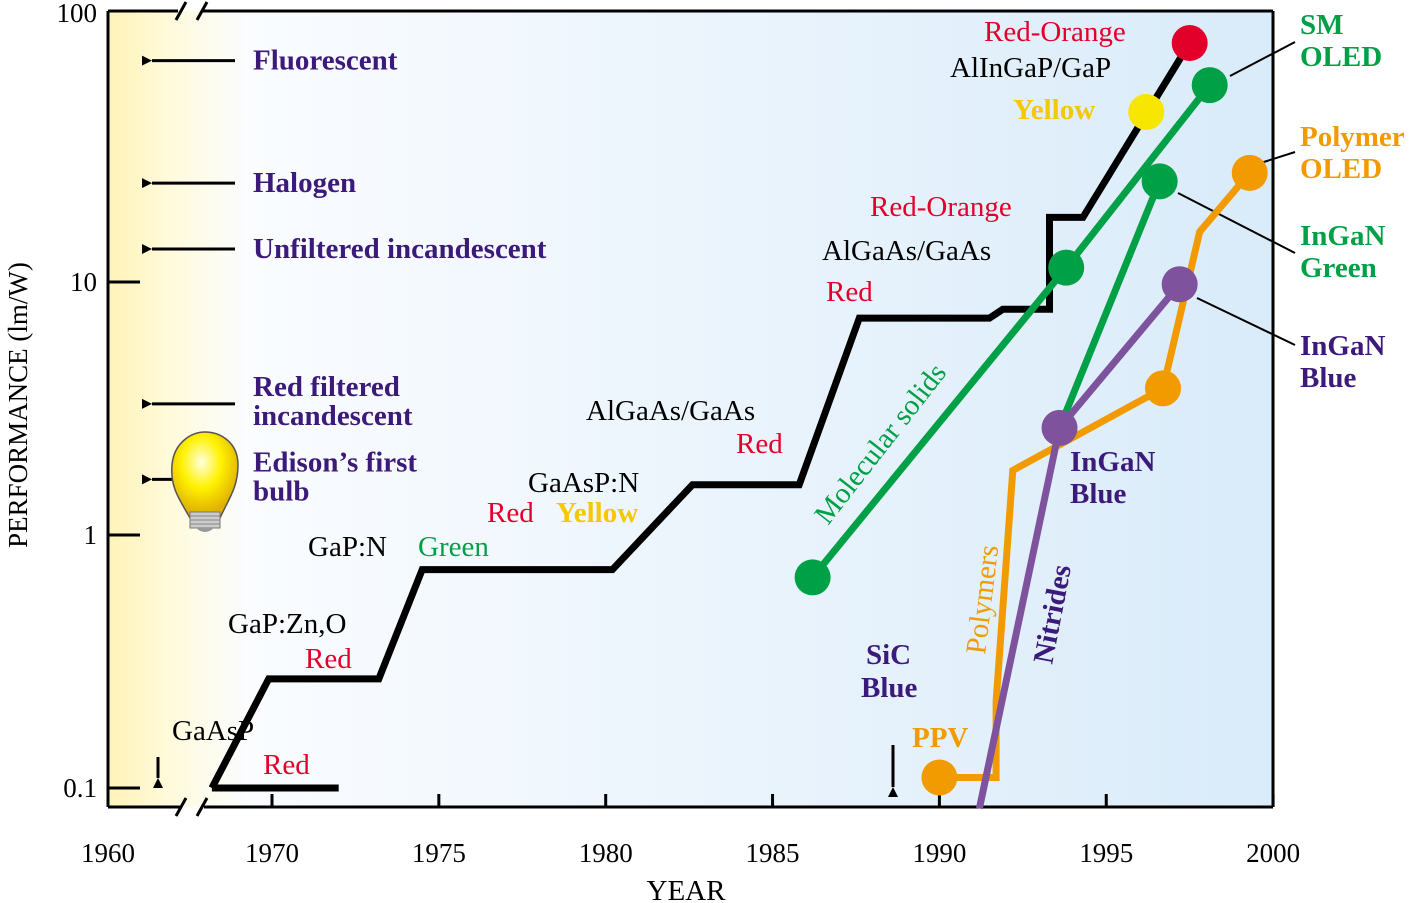 This screenshot has width=1423, height=903. Describe the element at coordinates (1273, 853) in the screenshot. I see `x-tick-label: 2000` at that location.